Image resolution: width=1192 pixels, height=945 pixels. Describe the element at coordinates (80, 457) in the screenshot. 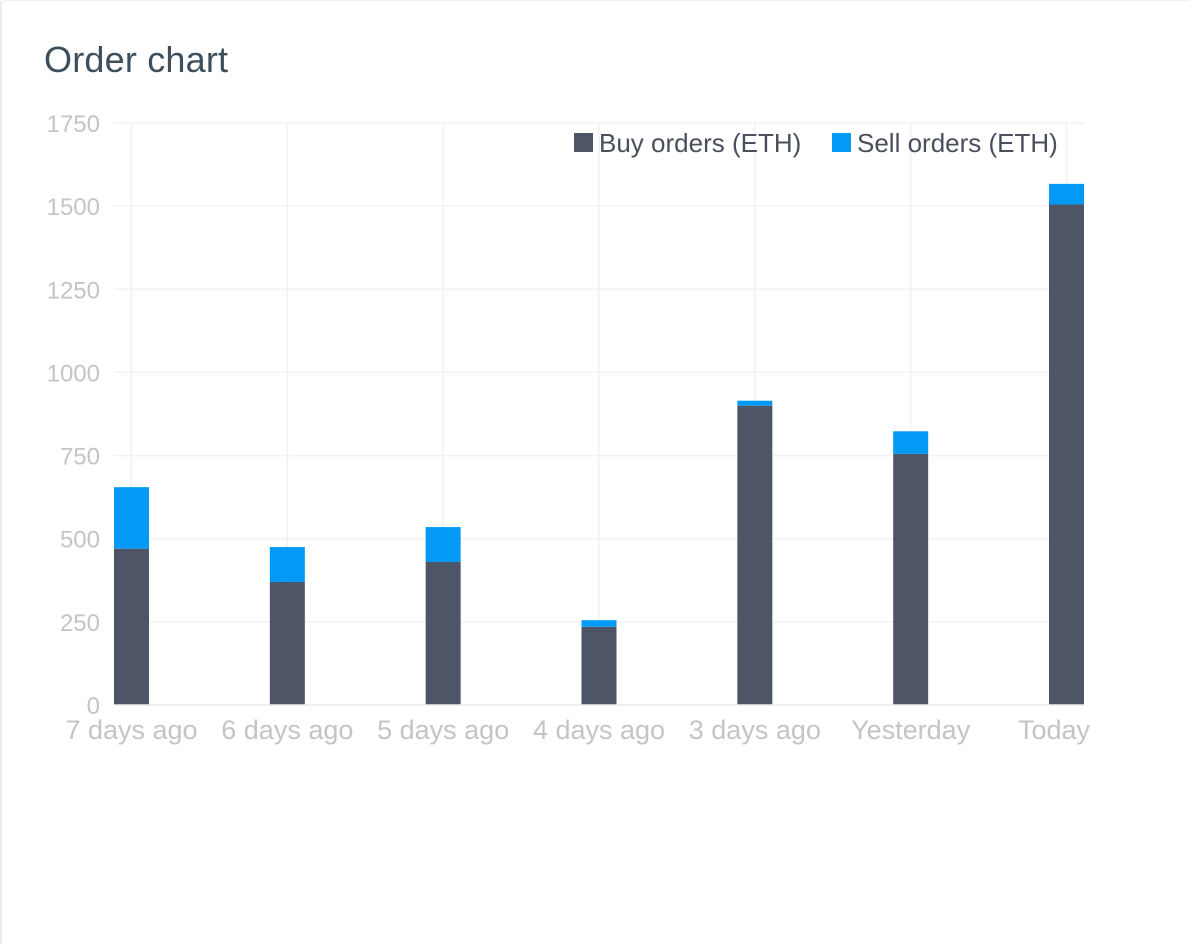

I see `y-tick-label: 750` at that location.